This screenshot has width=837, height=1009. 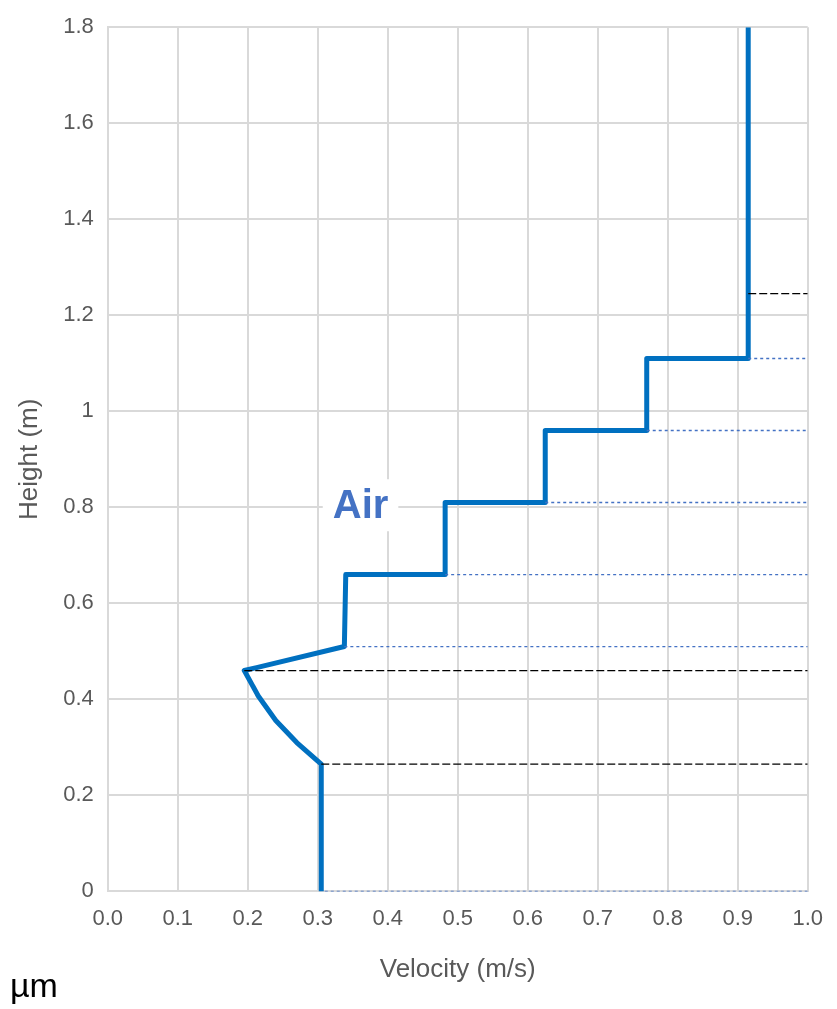 What do you see at coordinates (178, 917) in the screenshot?
I see `x-tick-label: 0.1` at bounding box center [178, 917].